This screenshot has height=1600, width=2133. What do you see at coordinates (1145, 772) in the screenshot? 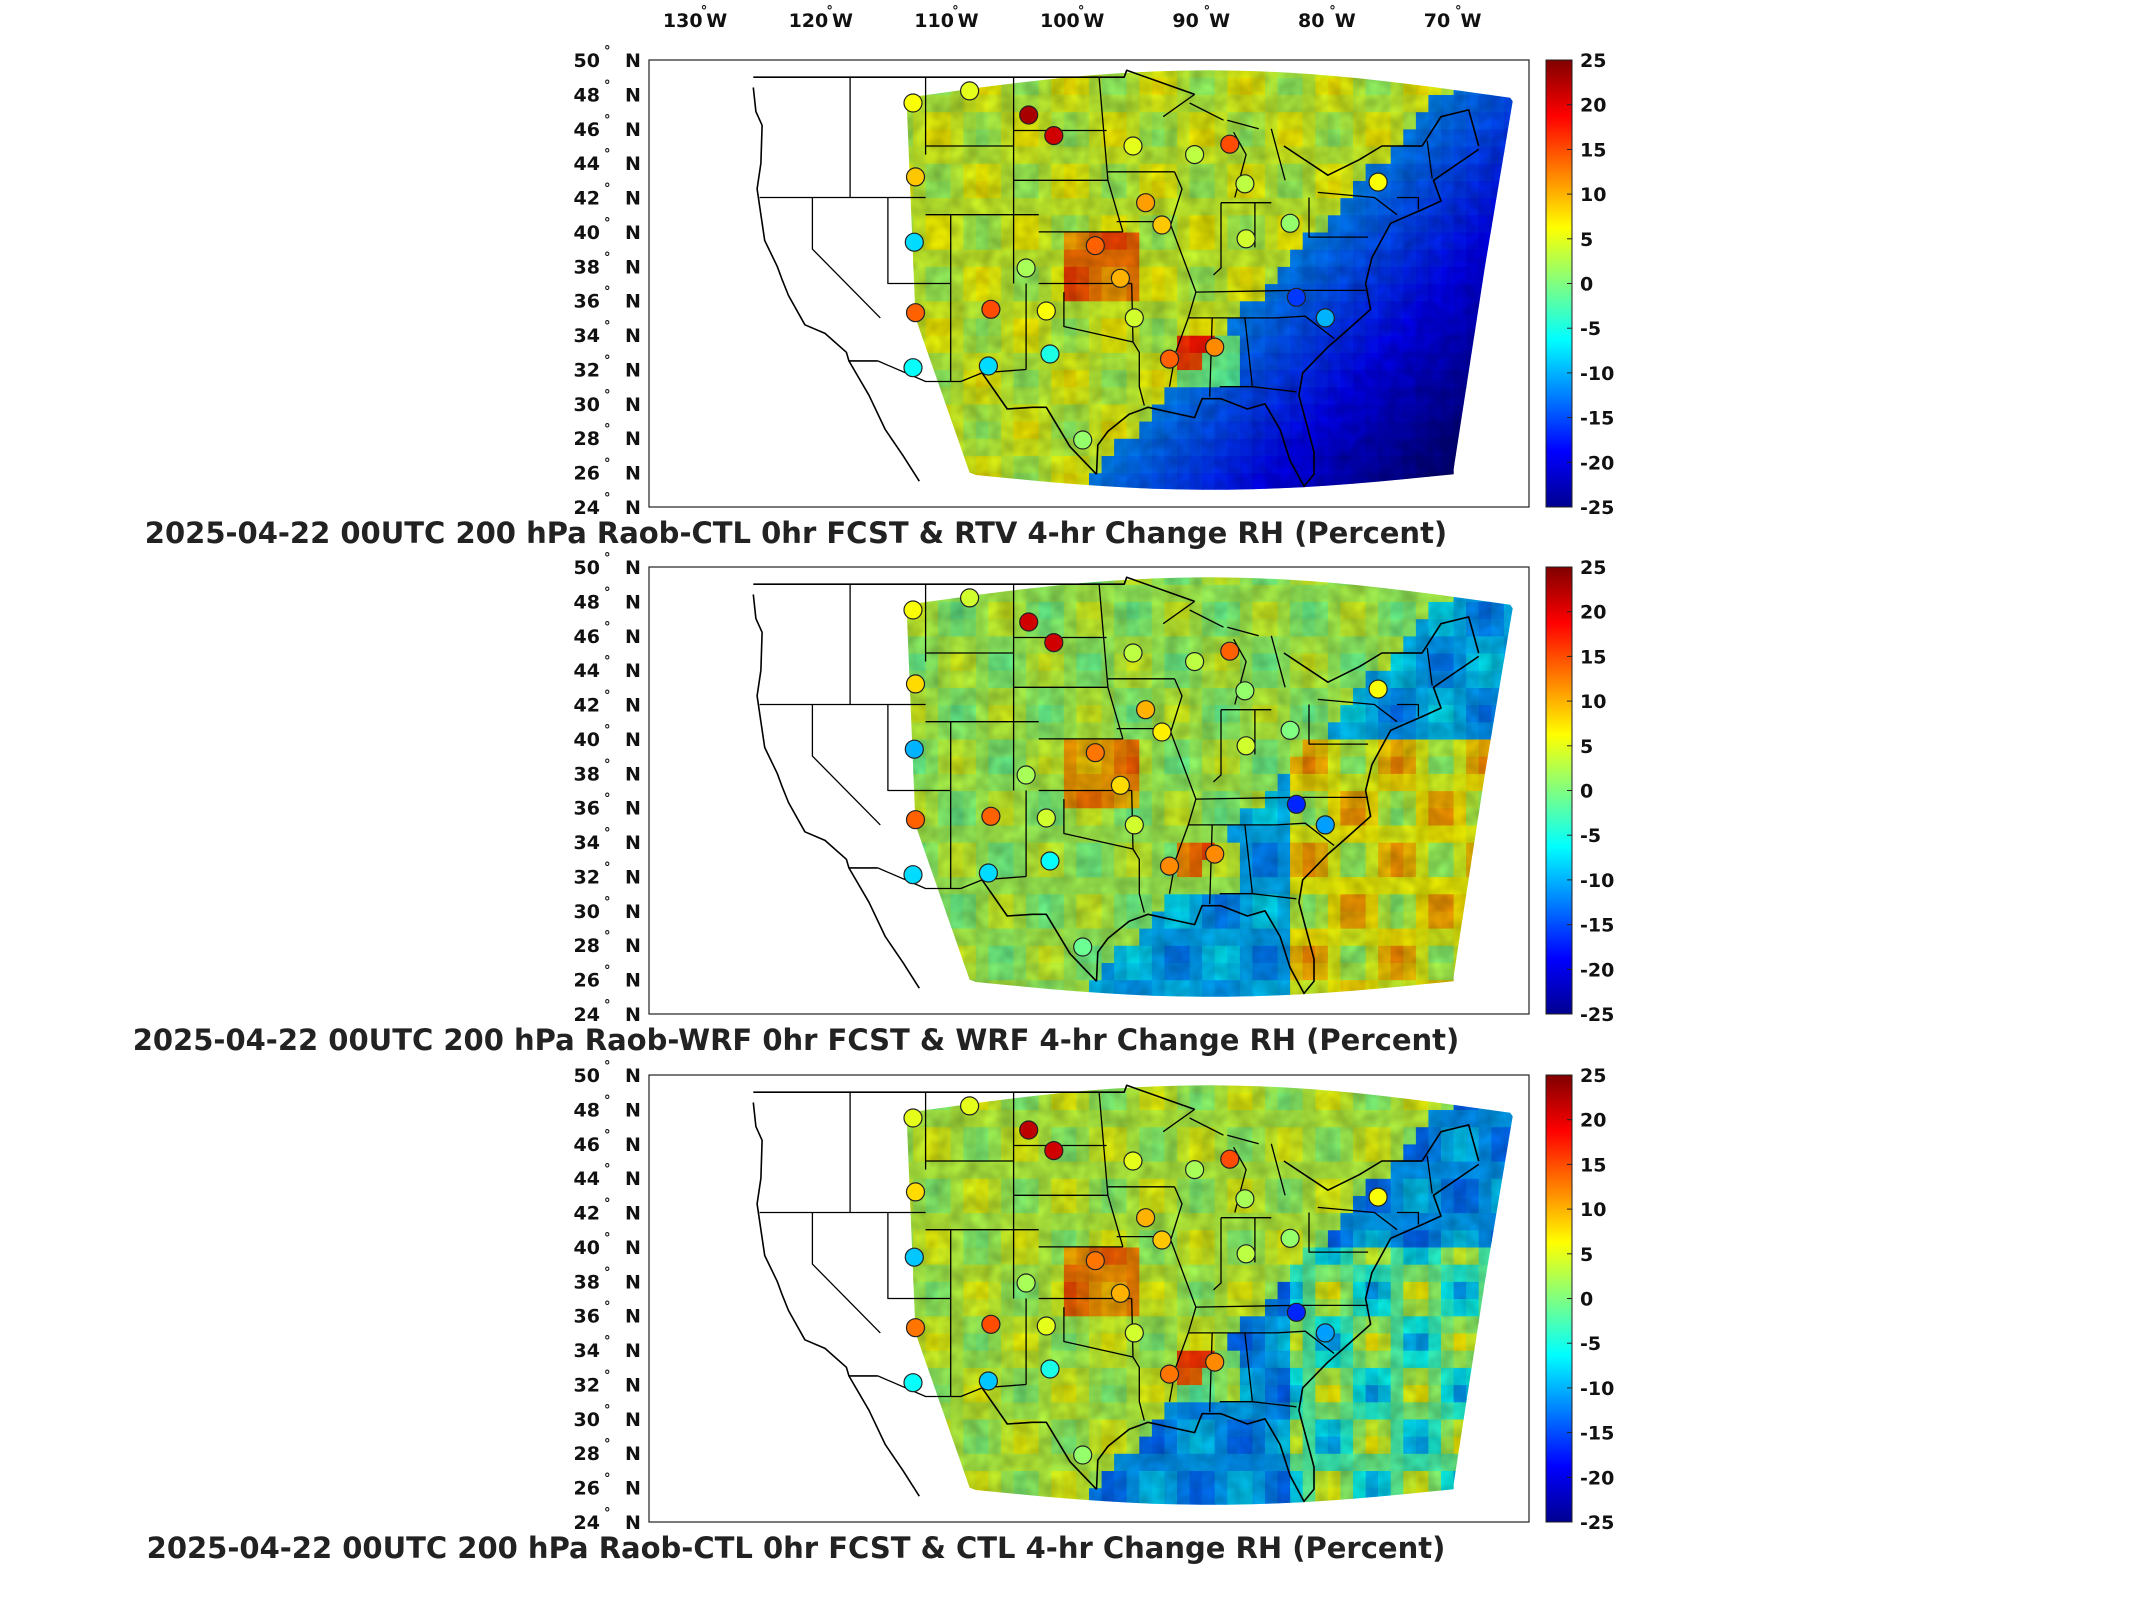
I see `raob-stations` at bounding box center [1145, 772].